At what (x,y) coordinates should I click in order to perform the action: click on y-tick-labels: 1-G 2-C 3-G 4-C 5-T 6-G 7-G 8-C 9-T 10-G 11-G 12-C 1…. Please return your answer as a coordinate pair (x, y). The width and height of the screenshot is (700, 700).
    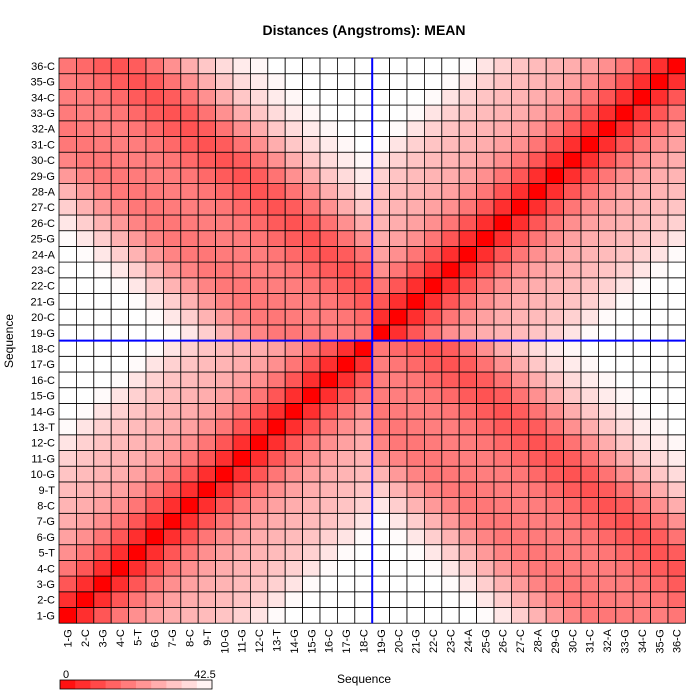
    Looking at the image, I should click on (43, 341).